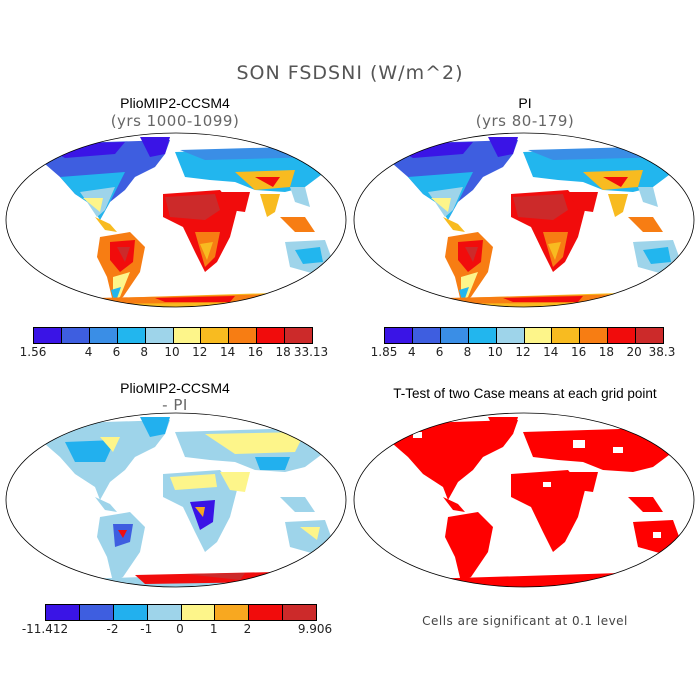 This screenshot has height=700, width=700. I want to click on colorbar-tick-label: -1, so click(146, 629).